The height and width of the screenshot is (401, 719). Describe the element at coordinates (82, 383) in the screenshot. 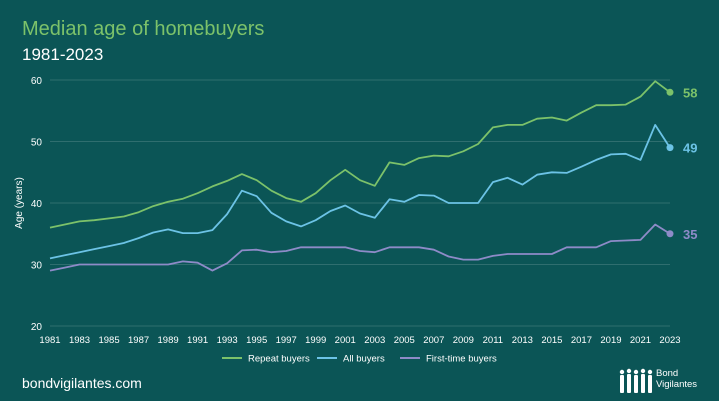

I see `footer-url: bondvigilantes.com` at that location.